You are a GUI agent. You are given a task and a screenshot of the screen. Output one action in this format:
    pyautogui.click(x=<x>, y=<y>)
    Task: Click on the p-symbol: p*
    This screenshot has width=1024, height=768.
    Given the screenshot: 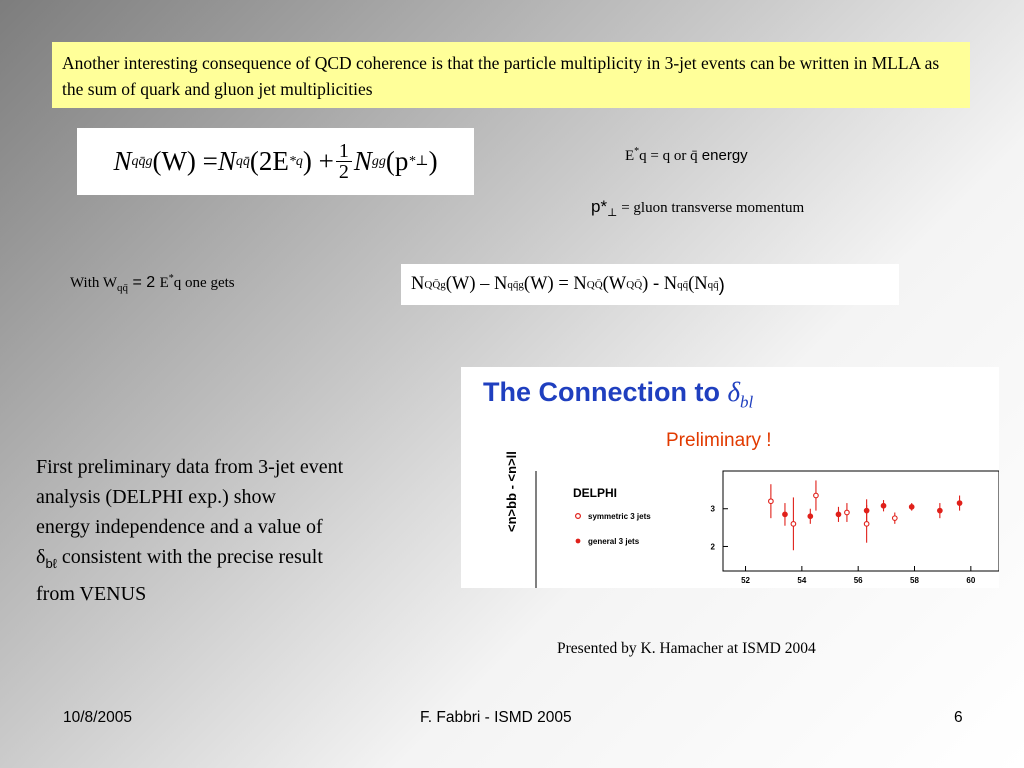 What is the action you would take?
    pyautogui.click(x=599, y=206)
    